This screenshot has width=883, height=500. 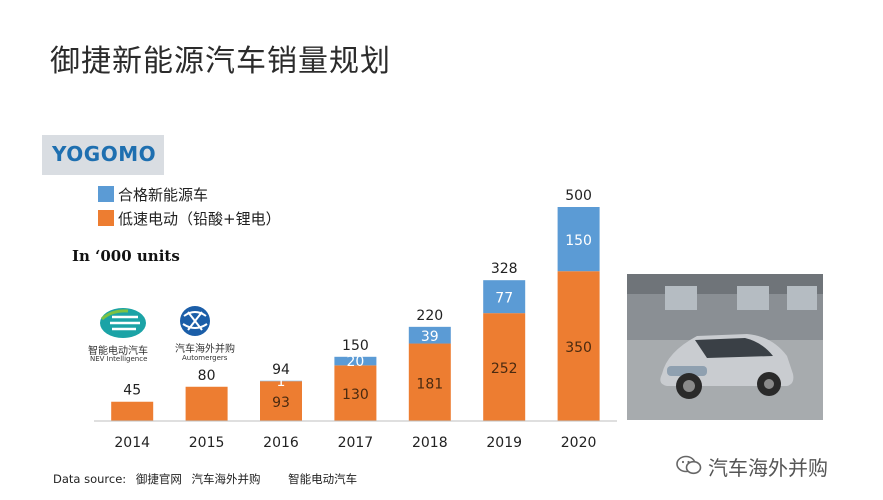 What do you see at coordinates (356, 443) in the screenshot?
I see `x-tick-label: 2017` at bounding box center [356, 443].